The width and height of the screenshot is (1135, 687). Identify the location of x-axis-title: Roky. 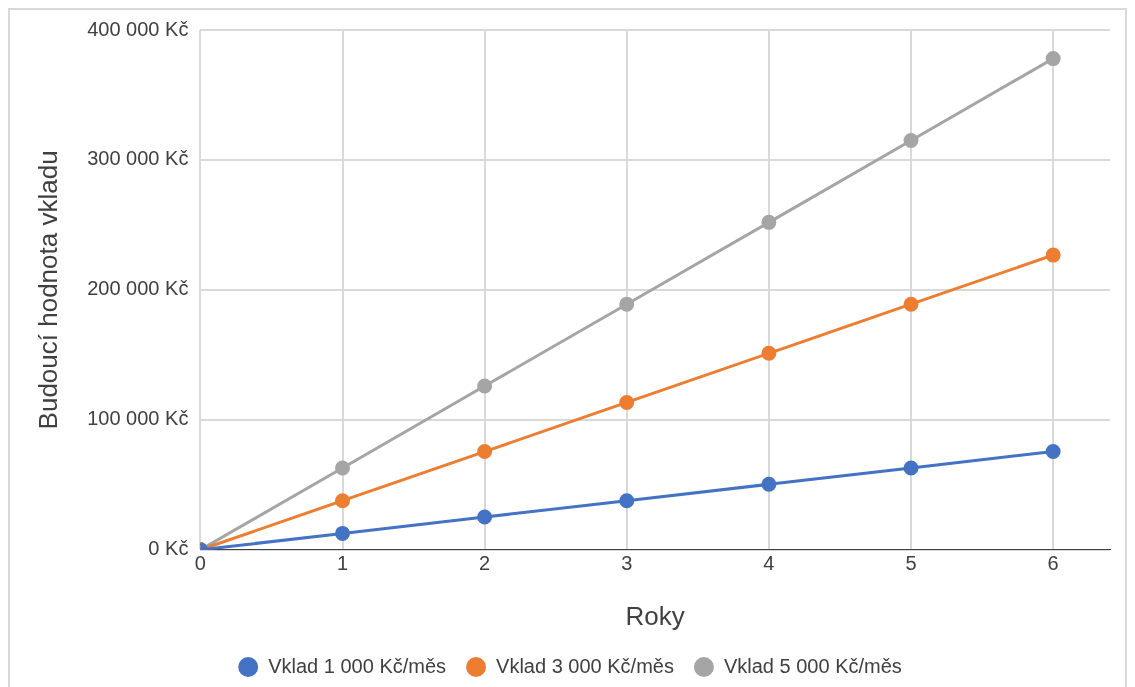
(655, 615).